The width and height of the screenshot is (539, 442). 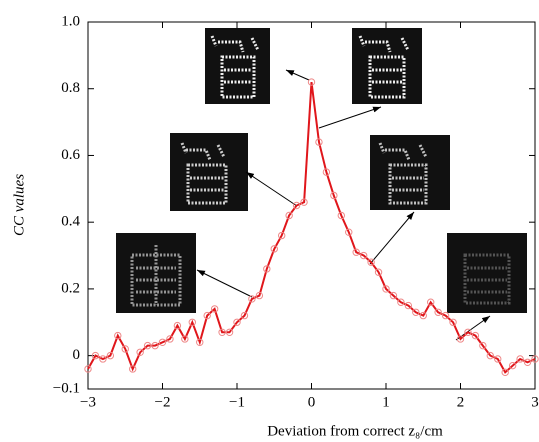 I want to click on y-tick-label: 1.0, so click(x=70, y=21).